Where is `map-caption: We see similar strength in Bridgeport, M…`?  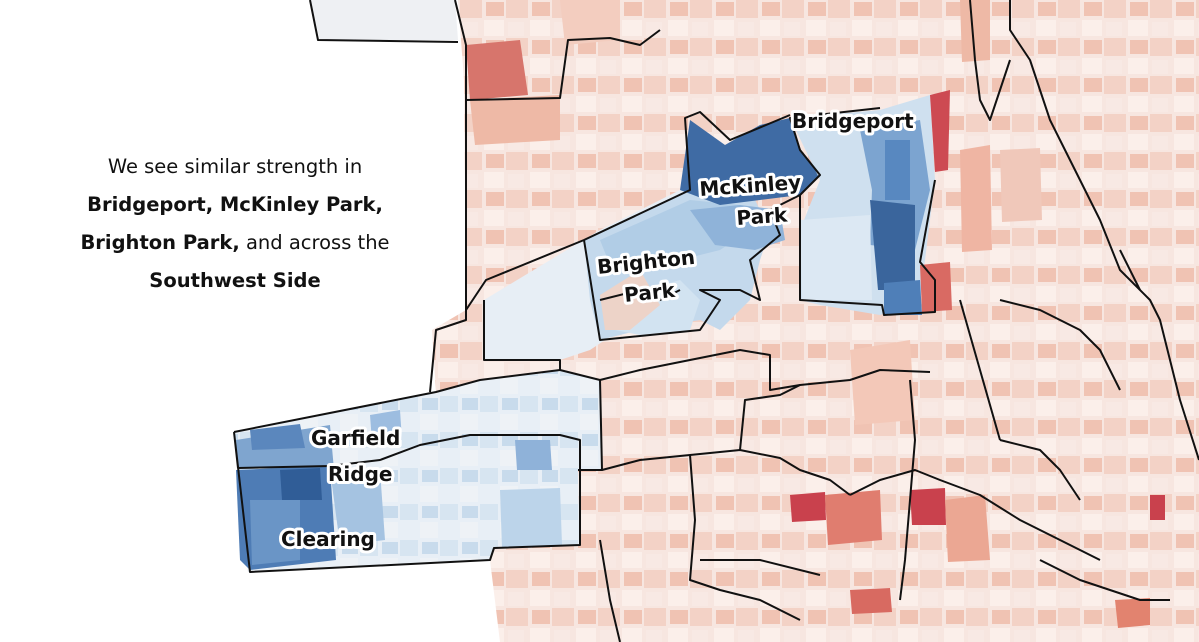
map-caption: We see similar strength in Bridgeport, M… is located at coordinates (235, 224).